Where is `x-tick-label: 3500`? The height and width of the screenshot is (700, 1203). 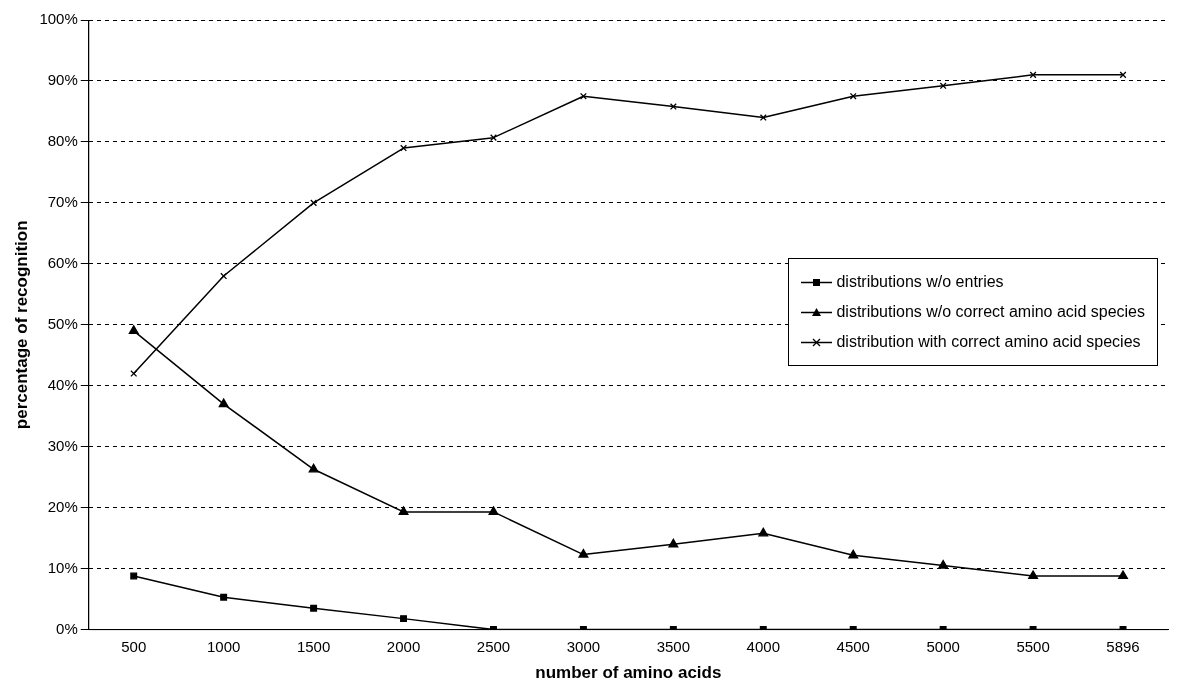
x-tick-label: 3500 is located at coordinates (673, 646).